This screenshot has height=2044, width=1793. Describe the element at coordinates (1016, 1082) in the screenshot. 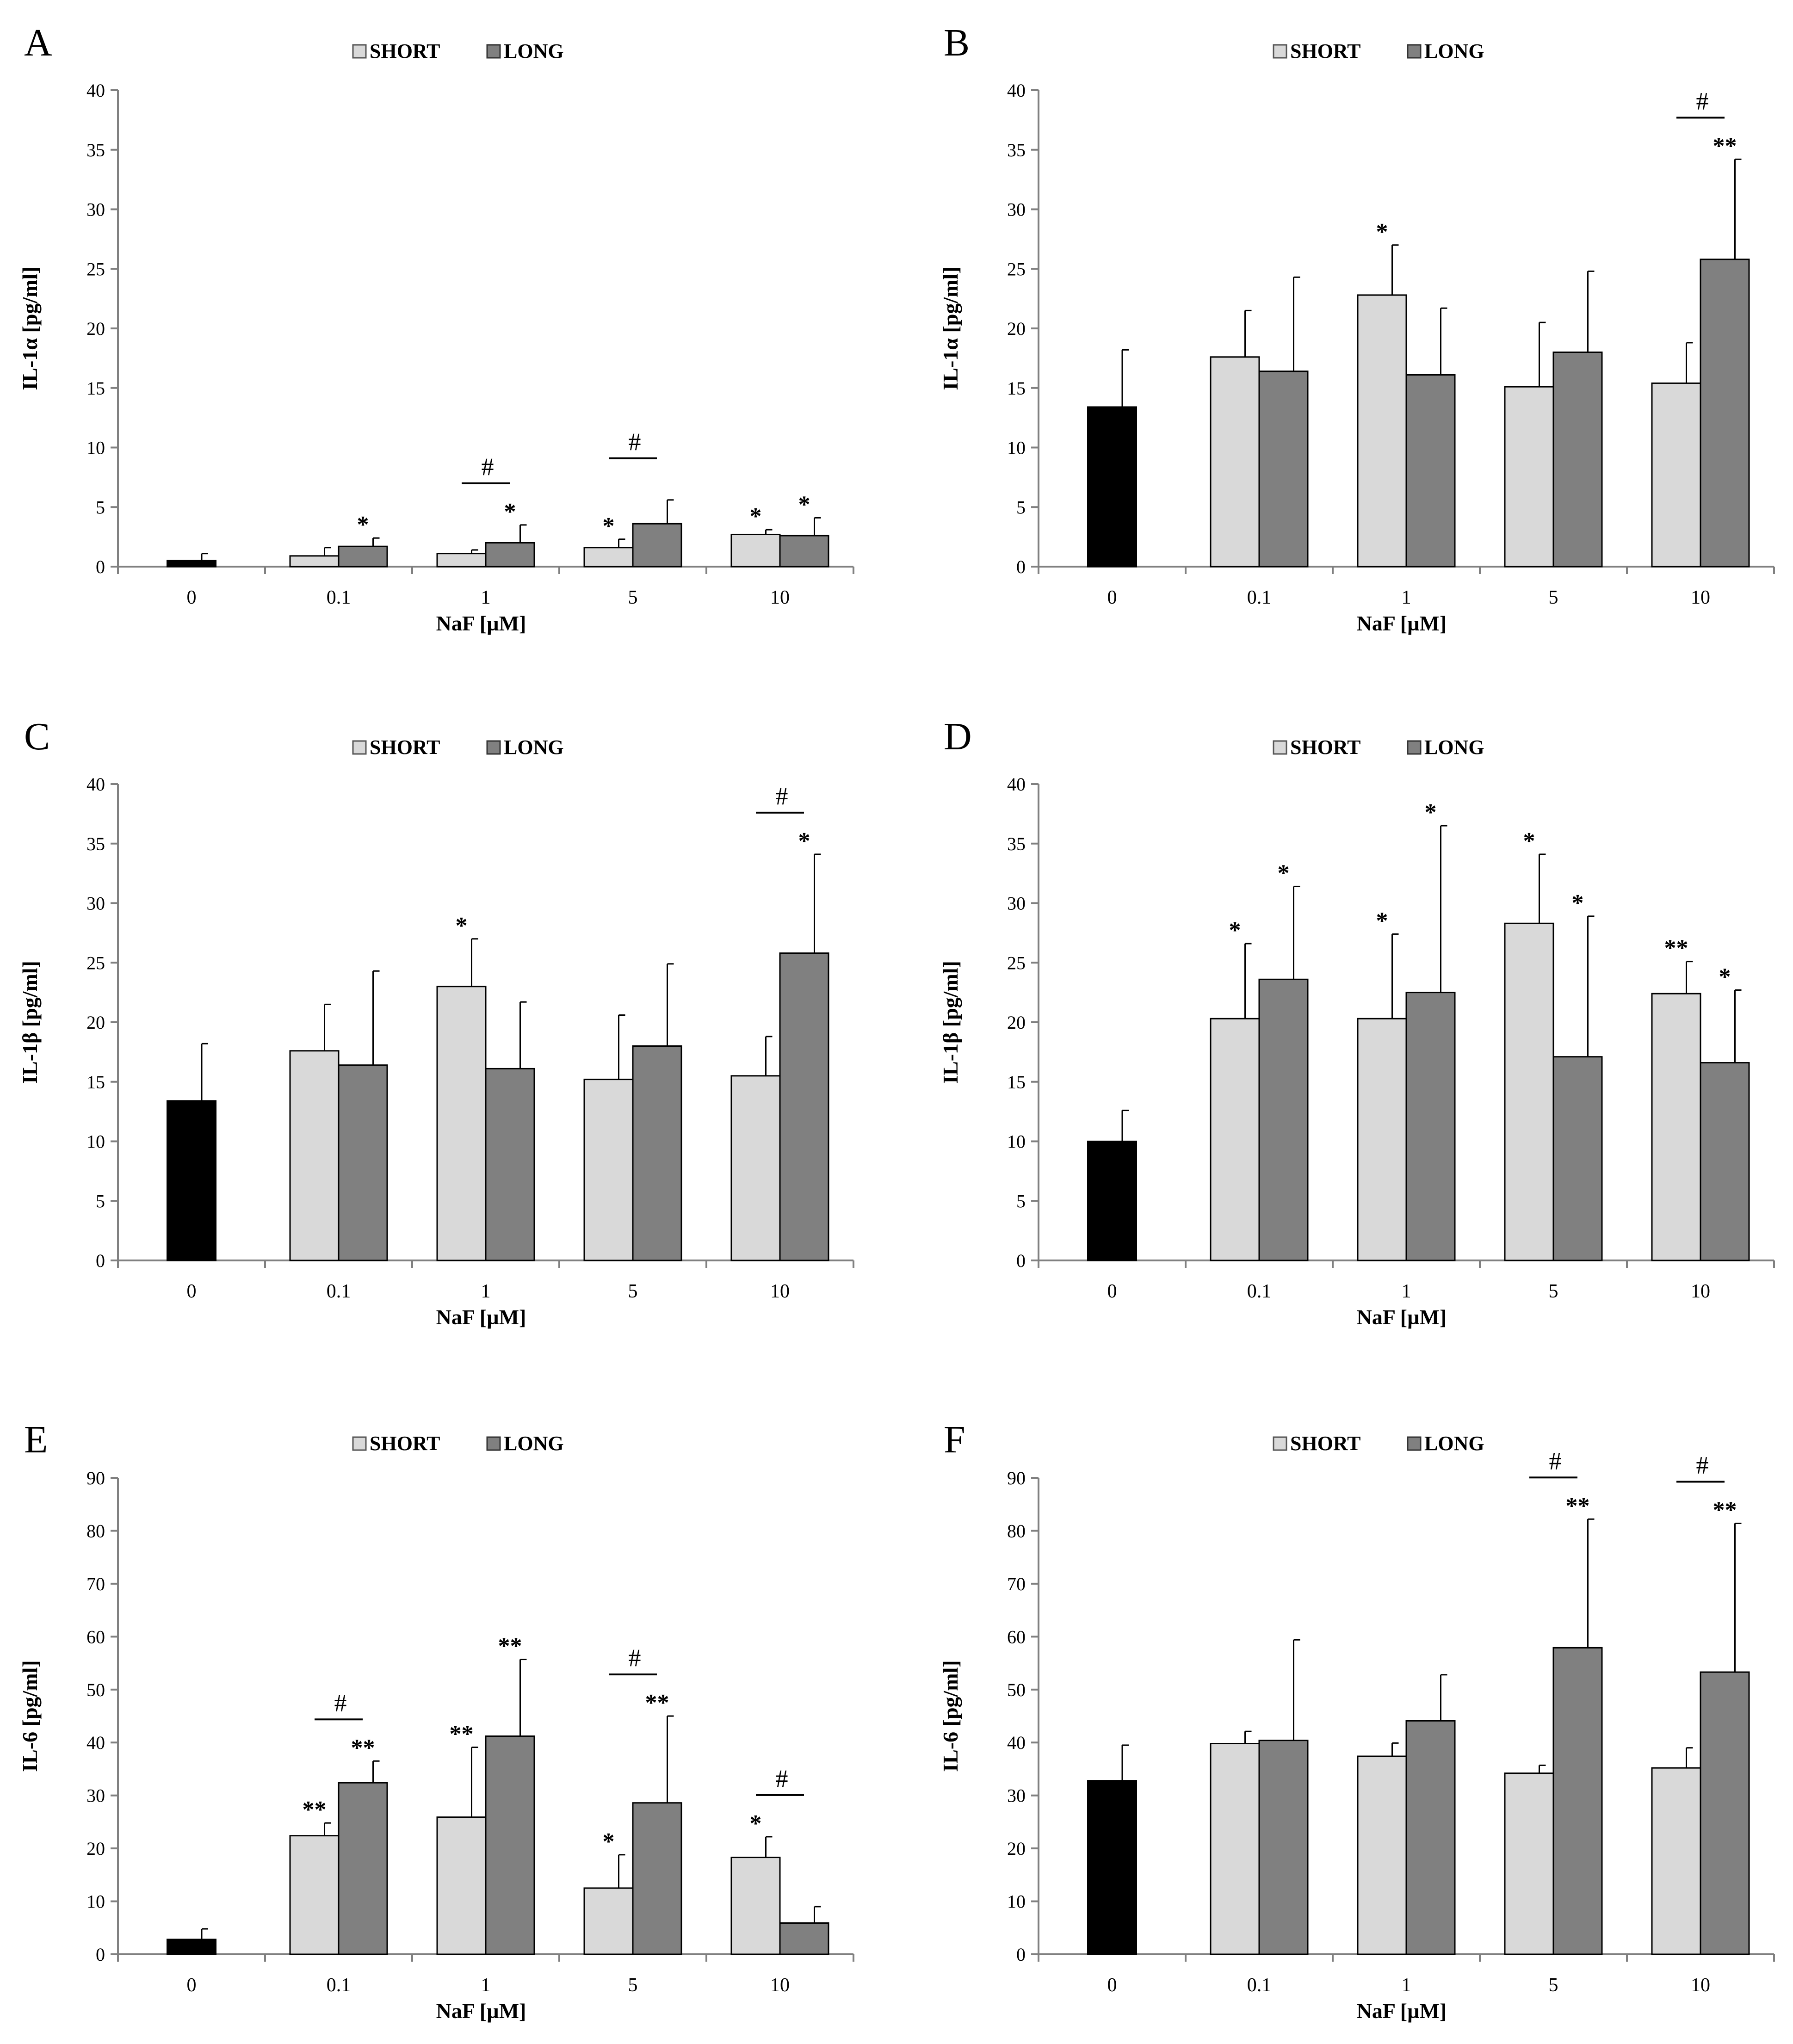

I see `y-tick-label: 15` at that location.